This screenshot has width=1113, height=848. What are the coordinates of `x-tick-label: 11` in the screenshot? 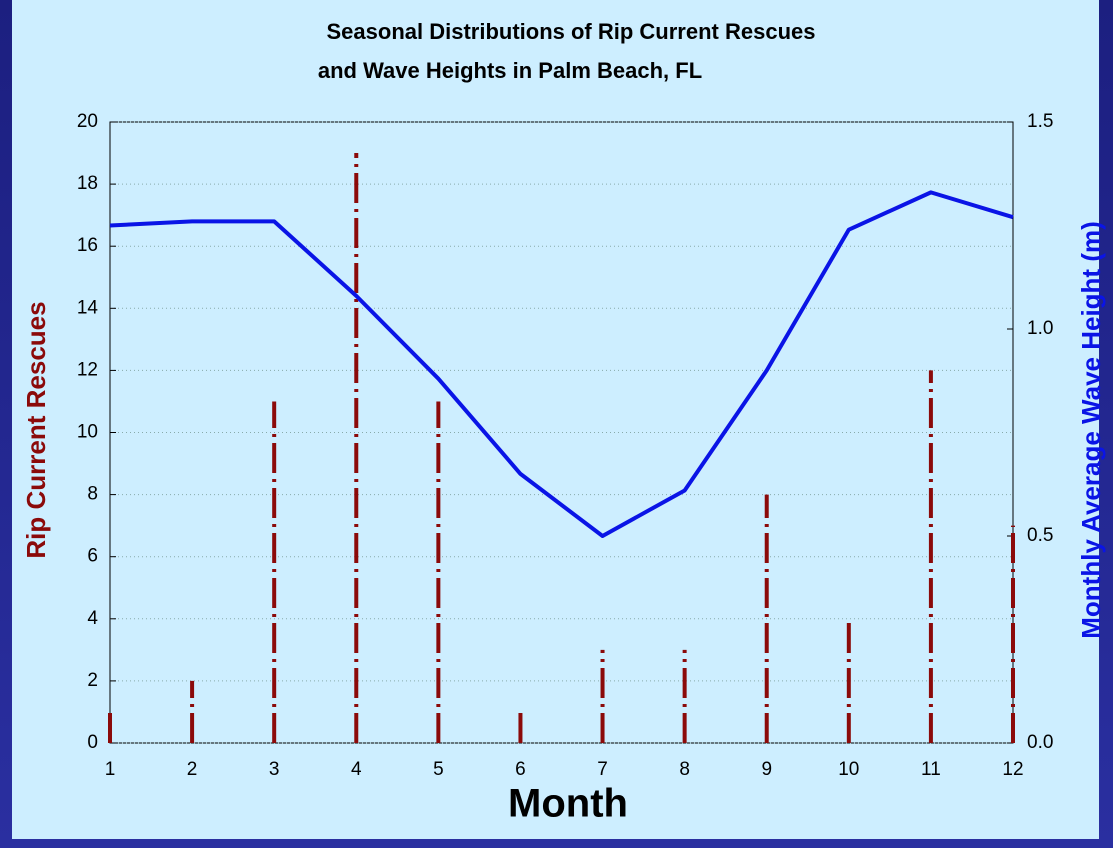 It's located at (931, 769).